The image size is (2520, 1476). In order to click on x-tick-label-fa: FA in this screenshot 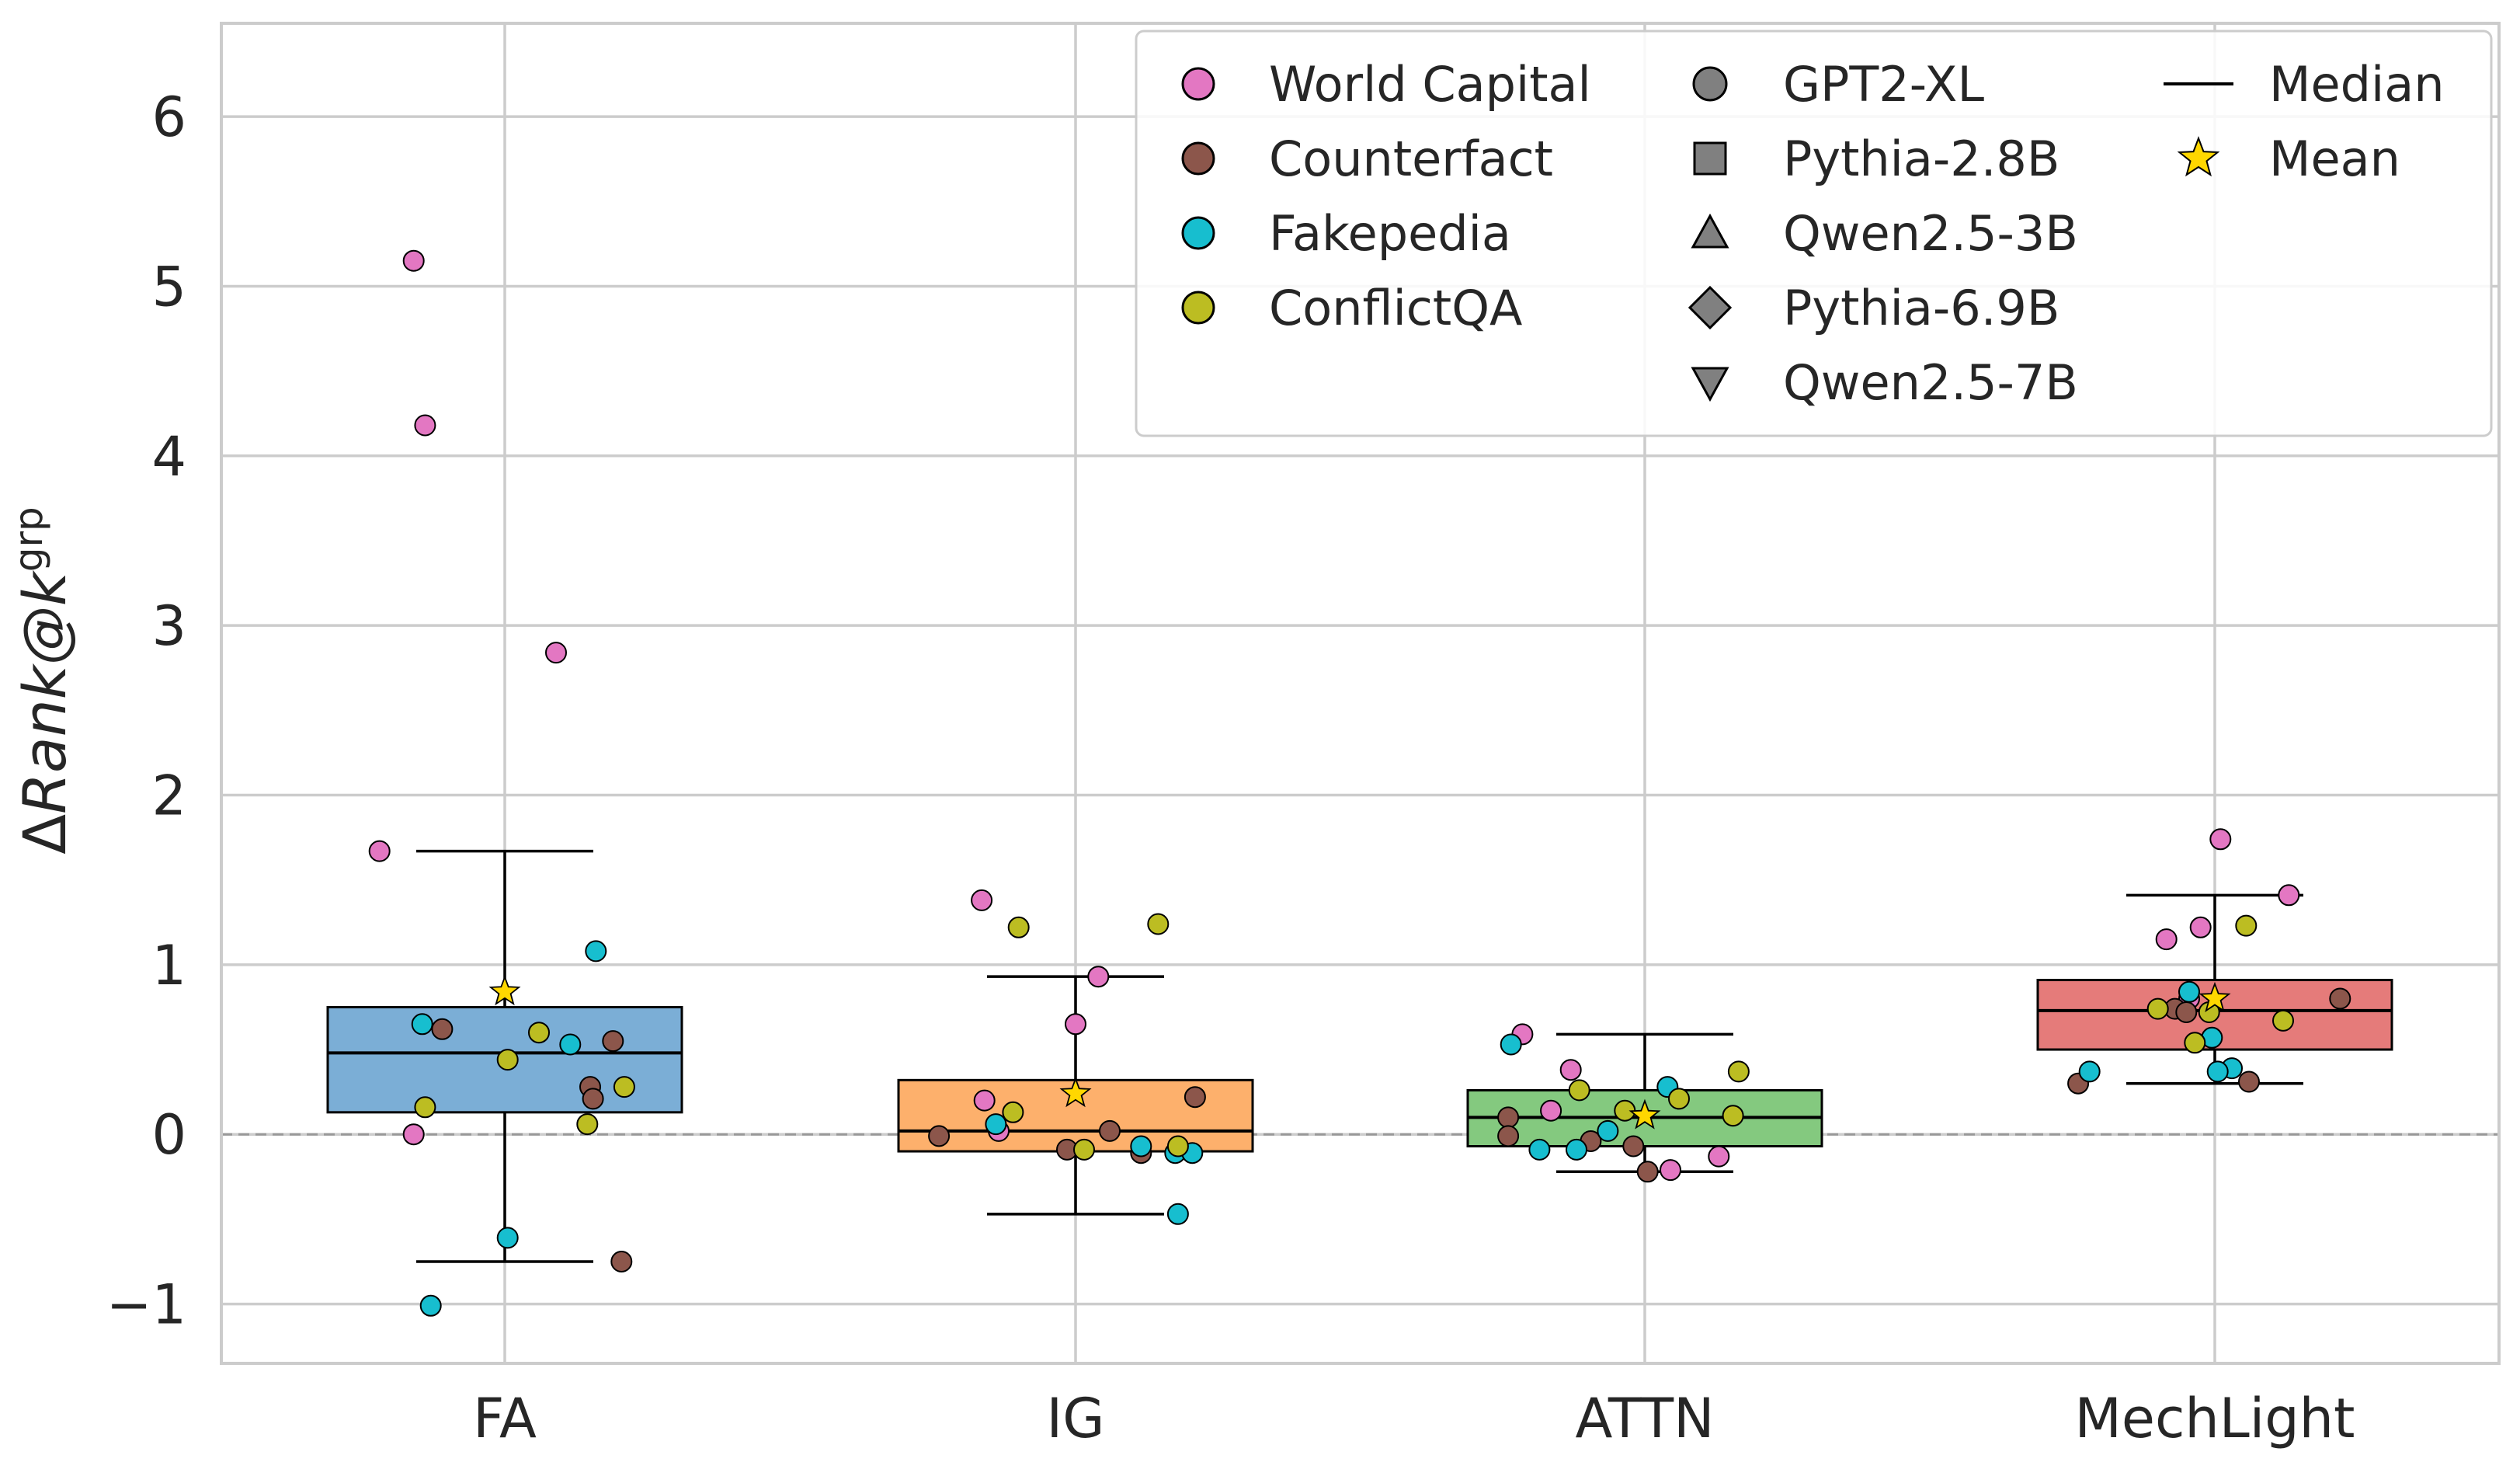, I will do `click(505, 1418)`.